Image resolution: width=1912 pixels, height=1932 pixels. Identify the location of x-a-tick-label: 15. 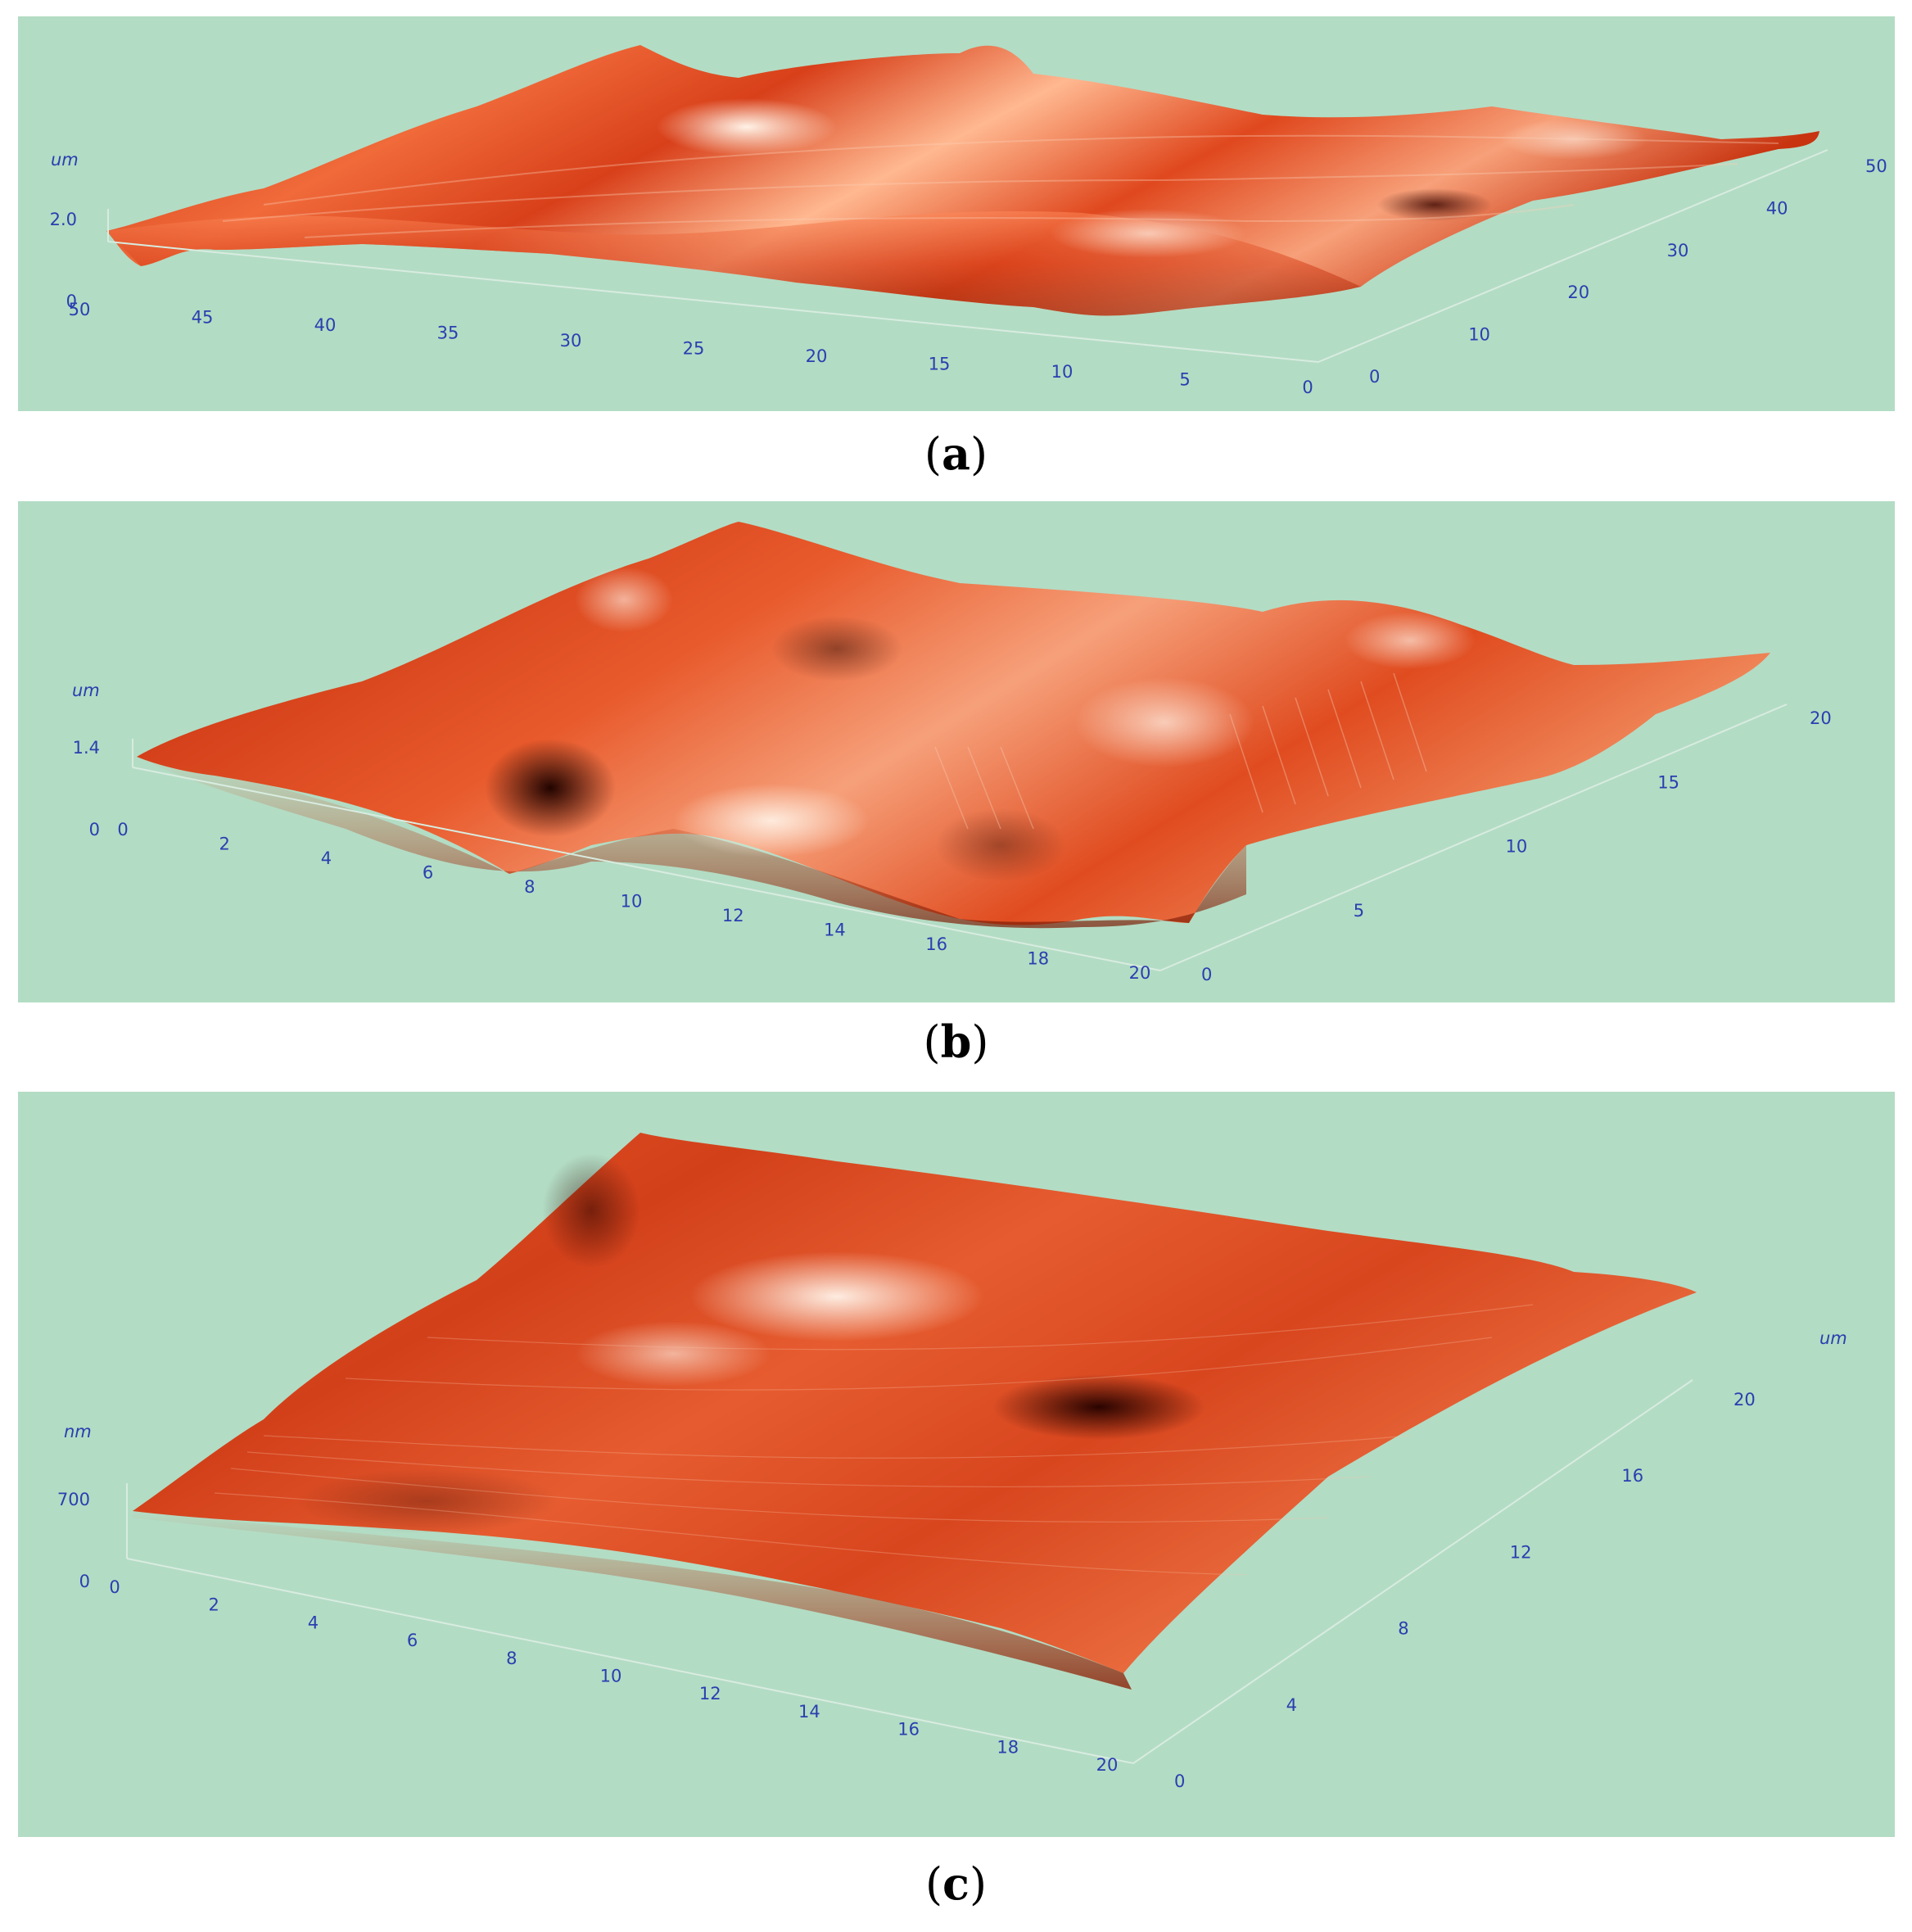
(940, 364).